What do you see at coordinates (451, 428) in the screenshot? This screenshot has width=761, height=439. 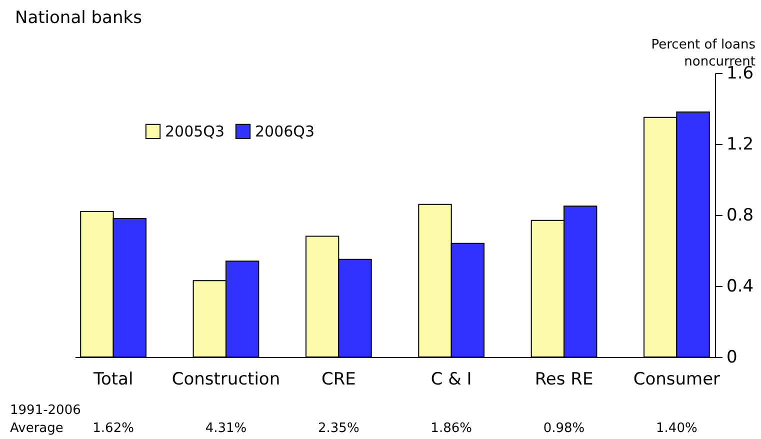 I see `text: 1.86%` at bounding box center [451, 428].